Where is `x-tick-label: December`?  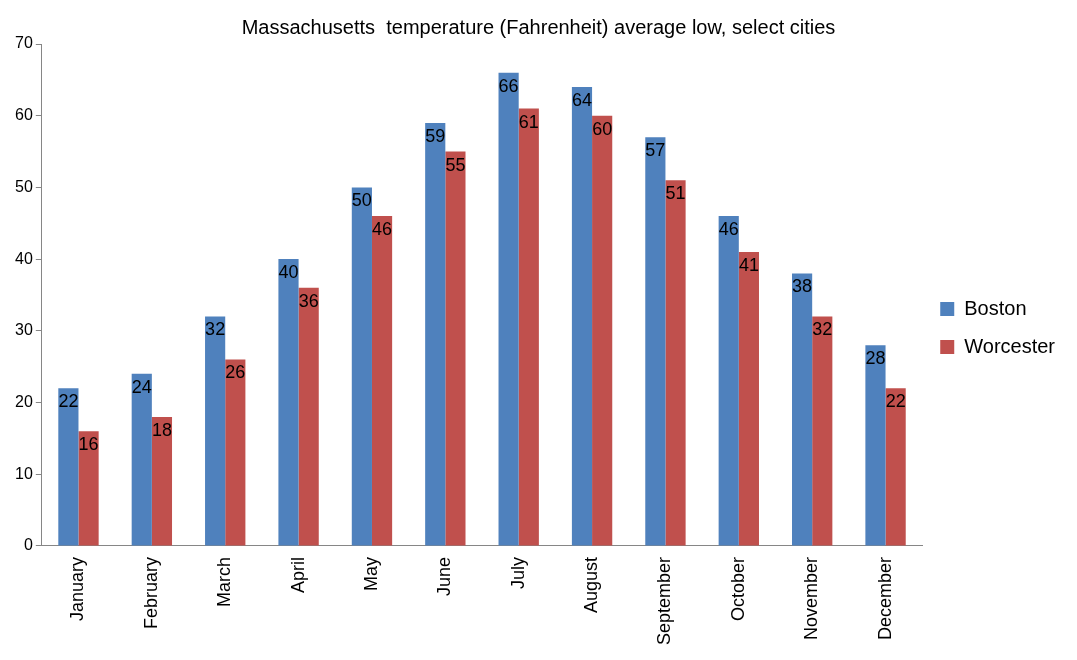
x-tick-label: December is located at coordinates (884, 598).